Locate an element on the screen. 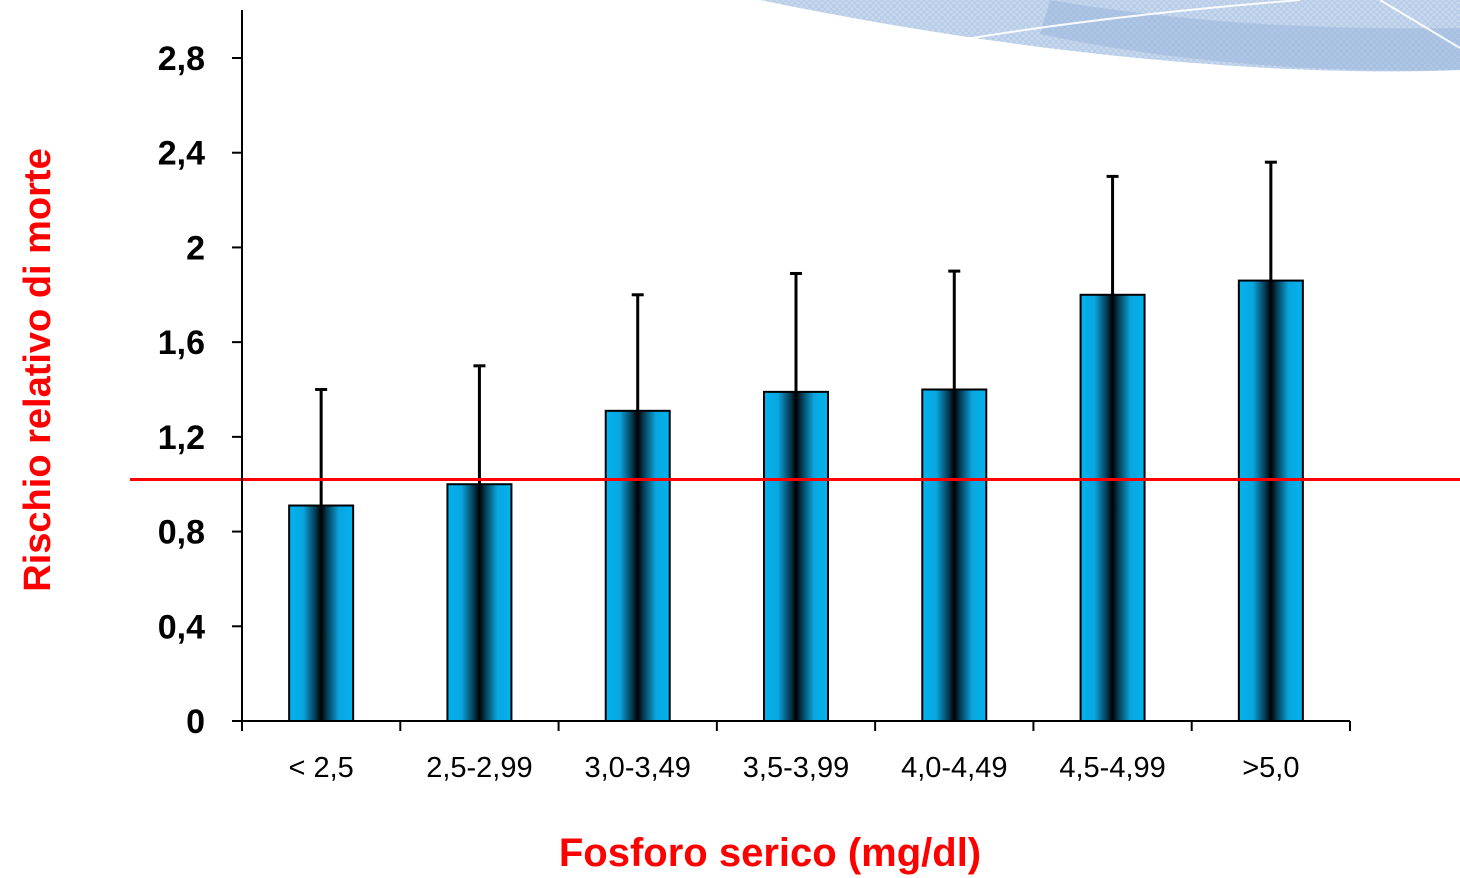 Image resolution: width=1460 pixels, height=878 pixels. x-tick-label: >5,0 is located at coordinates (1270, 768).